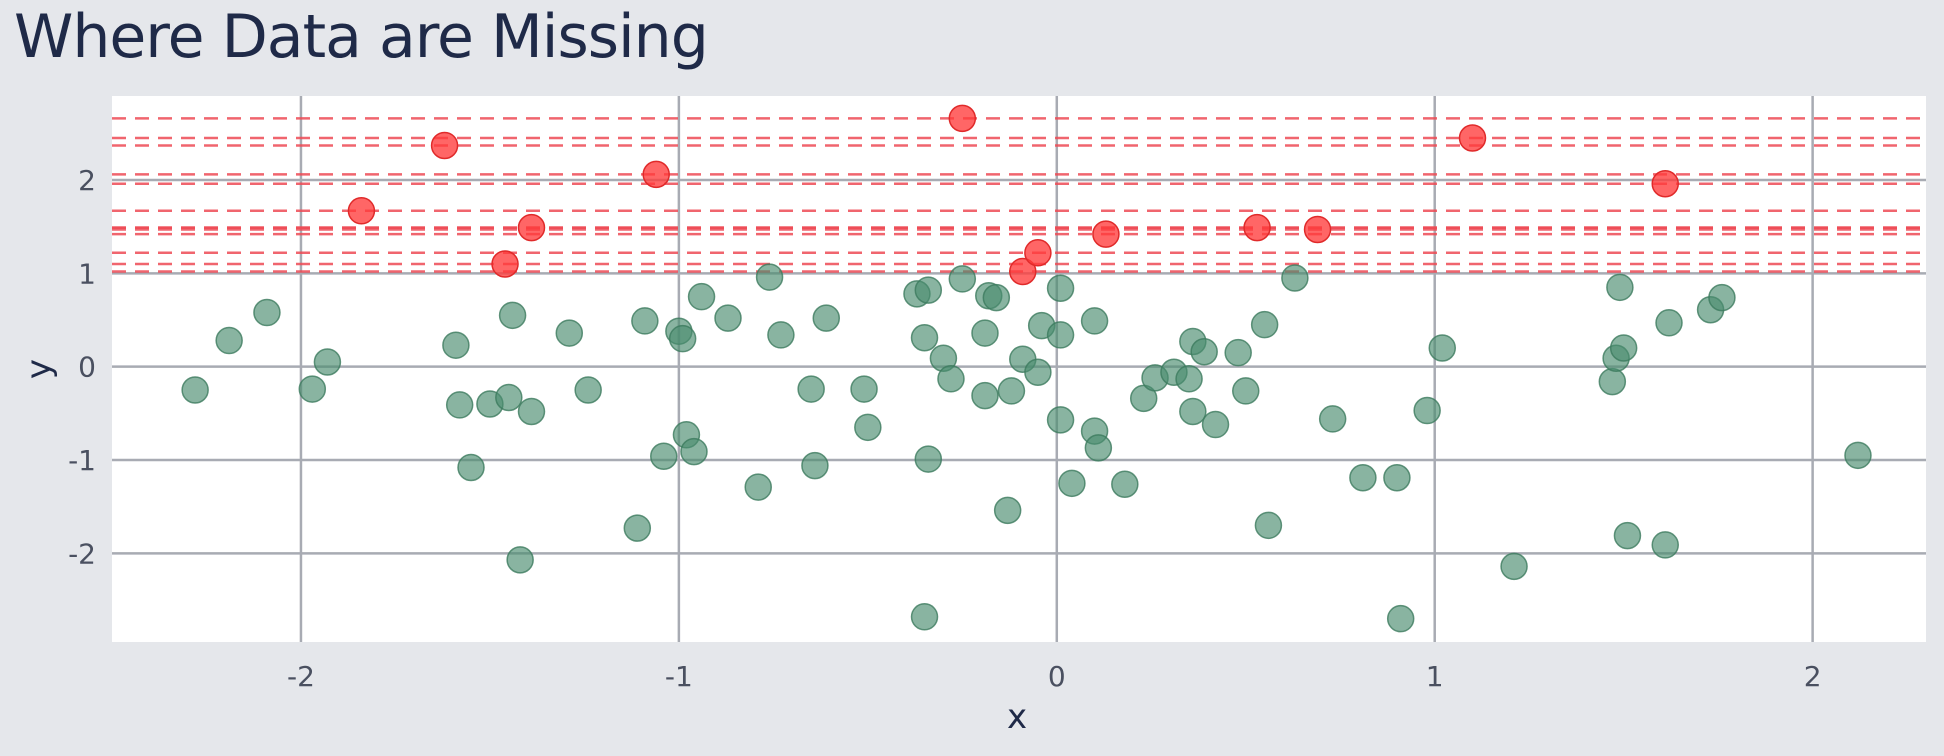 The height and width of the screenshot is (756, 1944). Describe the element at coordinates (1017, 717) in the screenshot. I see `x-axis-title: x` at that location.